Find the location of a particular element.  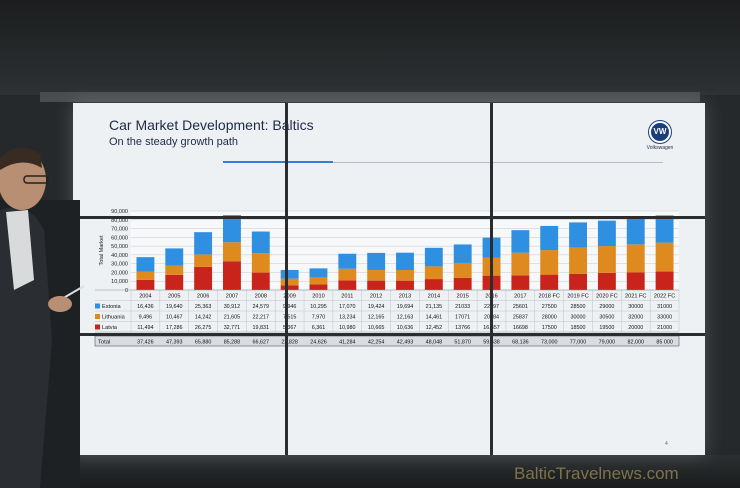

total-value: 48,048 is located at coordinates (434, 343).